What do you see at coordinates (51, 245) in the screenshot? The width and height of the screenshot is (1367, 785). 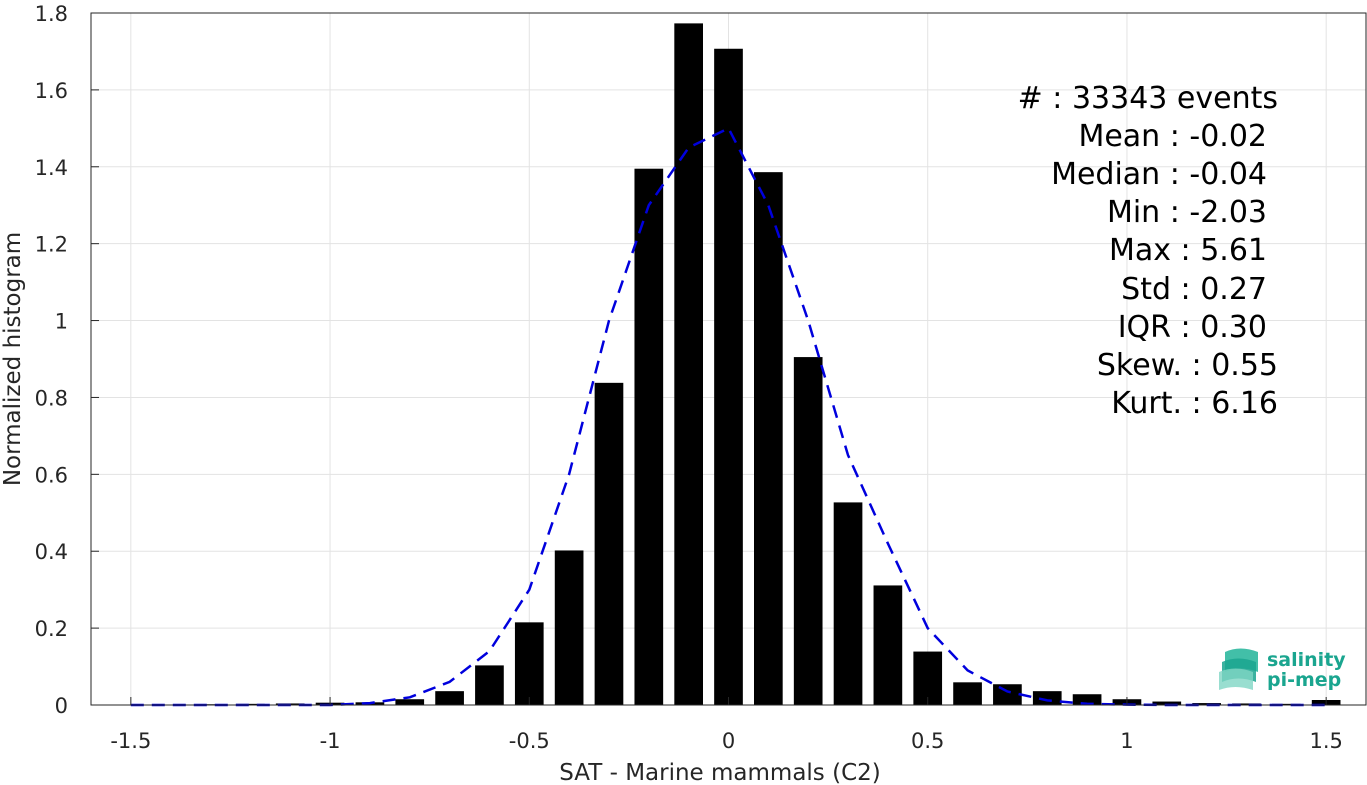 I see `y-tick-label: 1.2` at bounding box center [51, 245].